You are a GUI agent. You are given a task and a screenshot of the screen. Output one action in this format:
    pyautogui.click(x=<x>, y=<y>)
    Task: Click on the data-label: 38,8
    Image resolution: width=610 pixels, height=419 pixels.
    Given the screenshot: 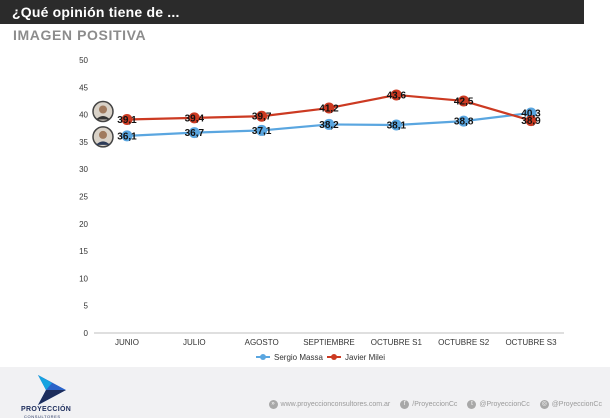 What is the action you would take?
    pyautogui.click(x=464, y=122)
    